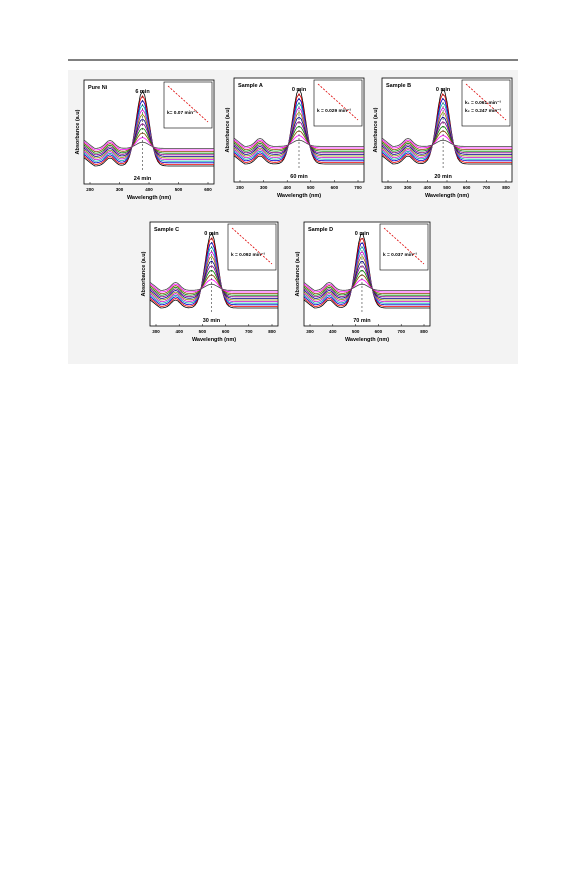 The image size is (585, 893). Describe the element at coordinates (98, 88) in the screenshot. I see `panel-title: Pure Ni` at that location.